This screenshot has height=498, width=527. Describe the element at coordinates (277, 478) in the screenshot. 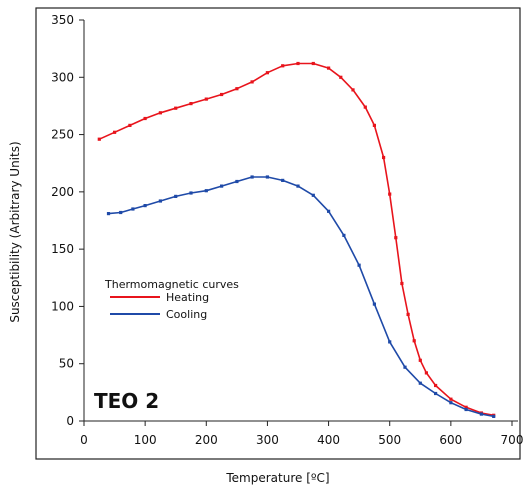

I see `x-axis-label: Temperature [ºC]` at that location.